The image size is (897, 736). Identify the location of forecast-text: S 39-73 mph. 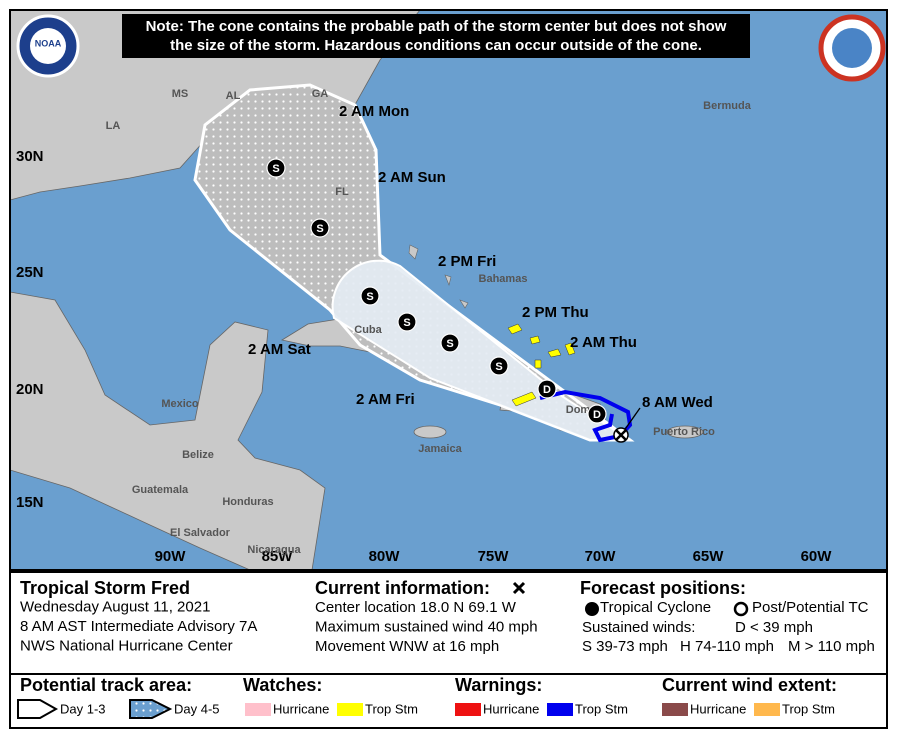
(625, 646).